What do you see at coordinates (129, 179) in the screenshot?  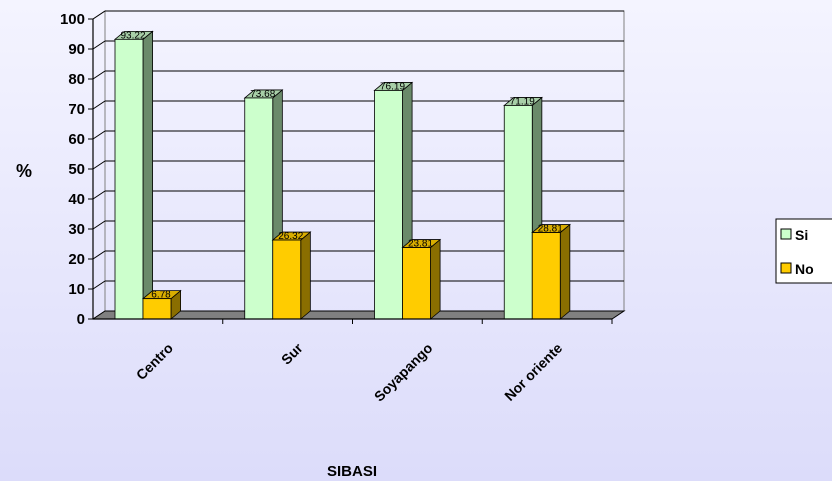 I see `bar-si-centro` at bounding box center [129, 179].